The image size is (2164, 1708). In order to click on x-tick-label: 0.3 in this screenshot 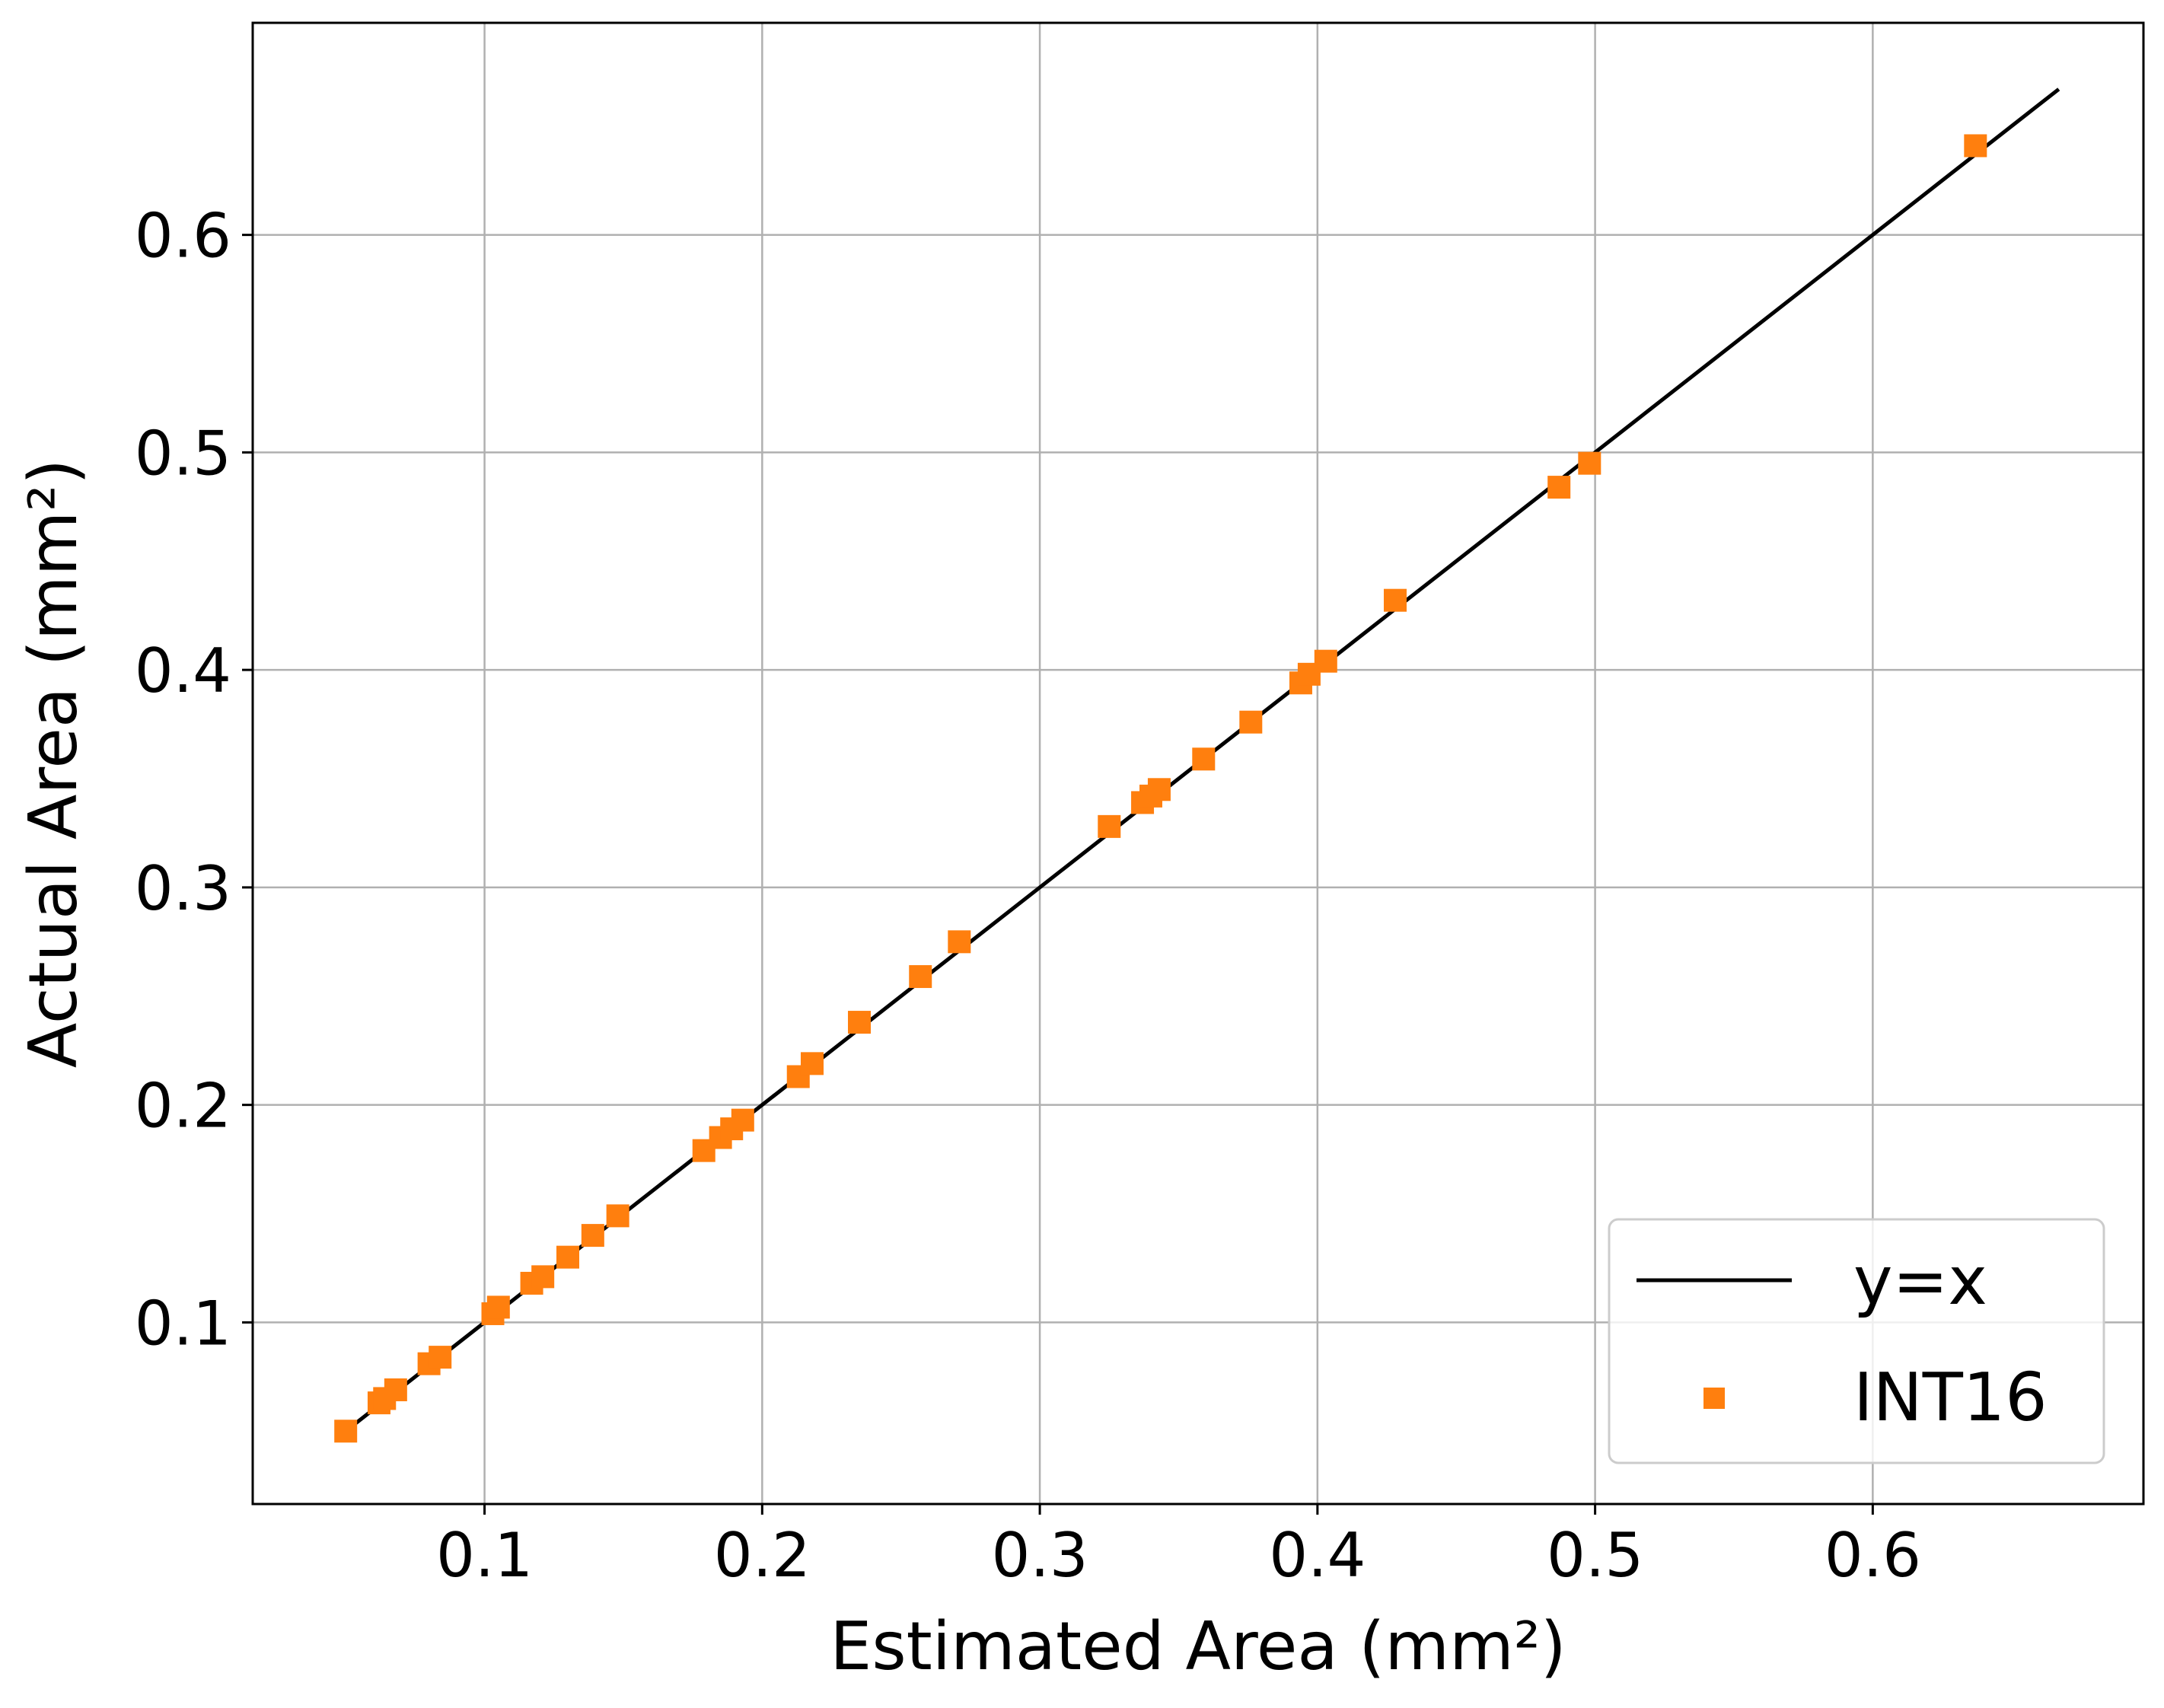, I will do `click(1040, 1555)`.